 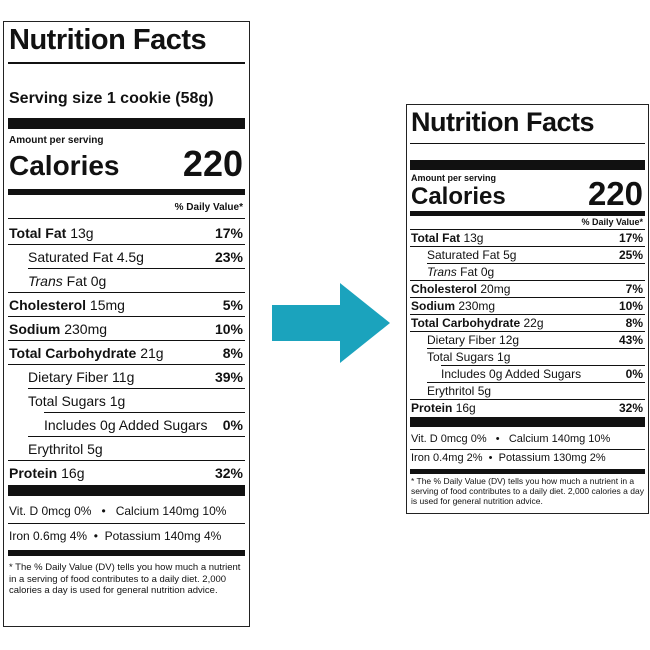 What do you see at coordinates (472, 255) in the screenshot?
I see `nutrient-row: Saturated Fat 5g` at bounding box center [472, 255].